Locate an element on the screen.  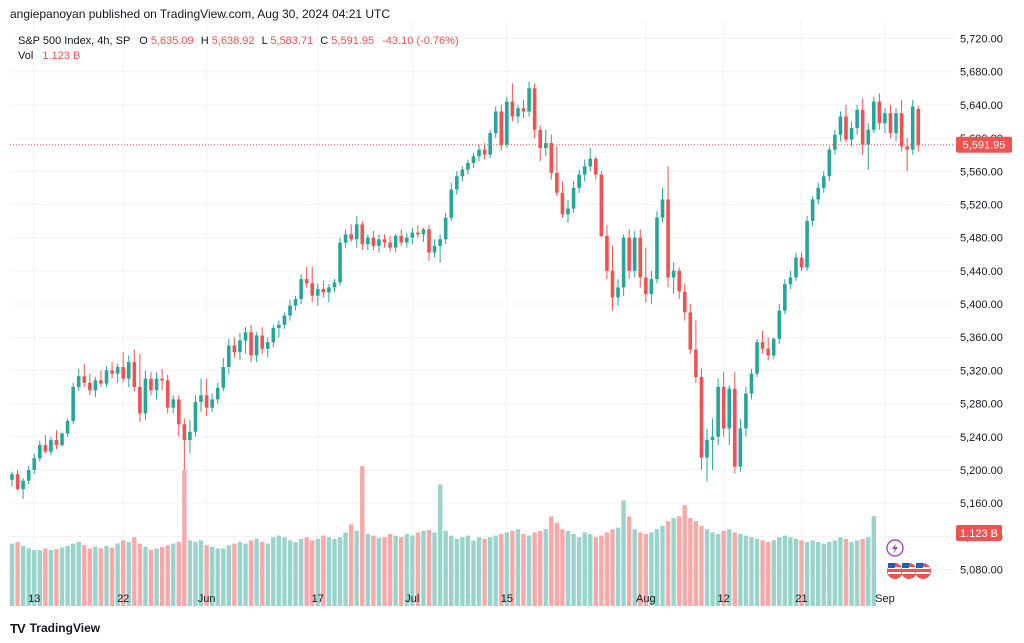
time-axis: 13 22 Jun 17 Jul 15 Aug 12 21 Sep is located at coordinates (461, 599).